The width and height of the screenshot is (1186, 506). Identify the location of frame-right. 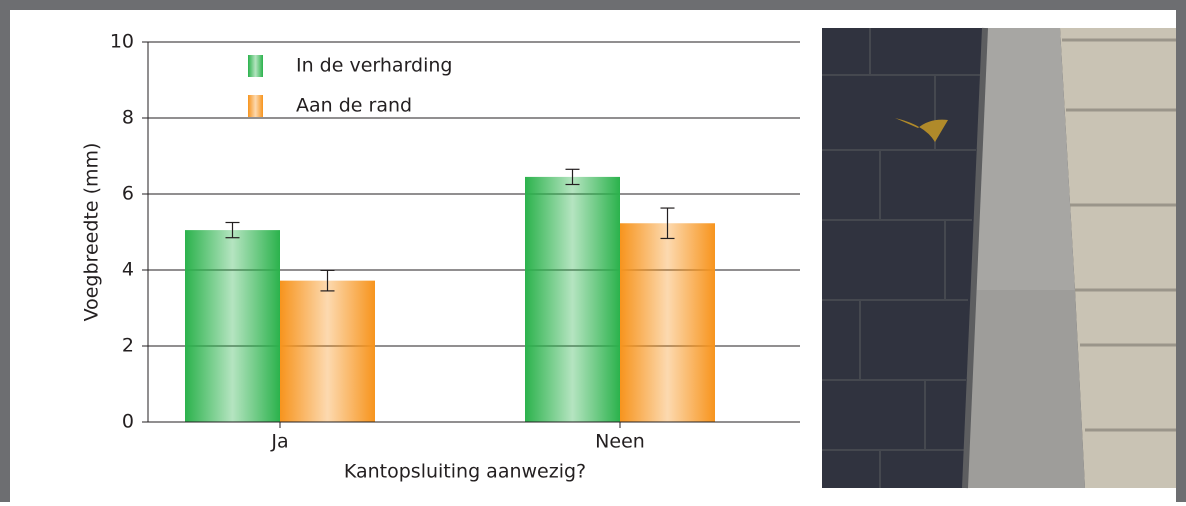
(1181, 251).